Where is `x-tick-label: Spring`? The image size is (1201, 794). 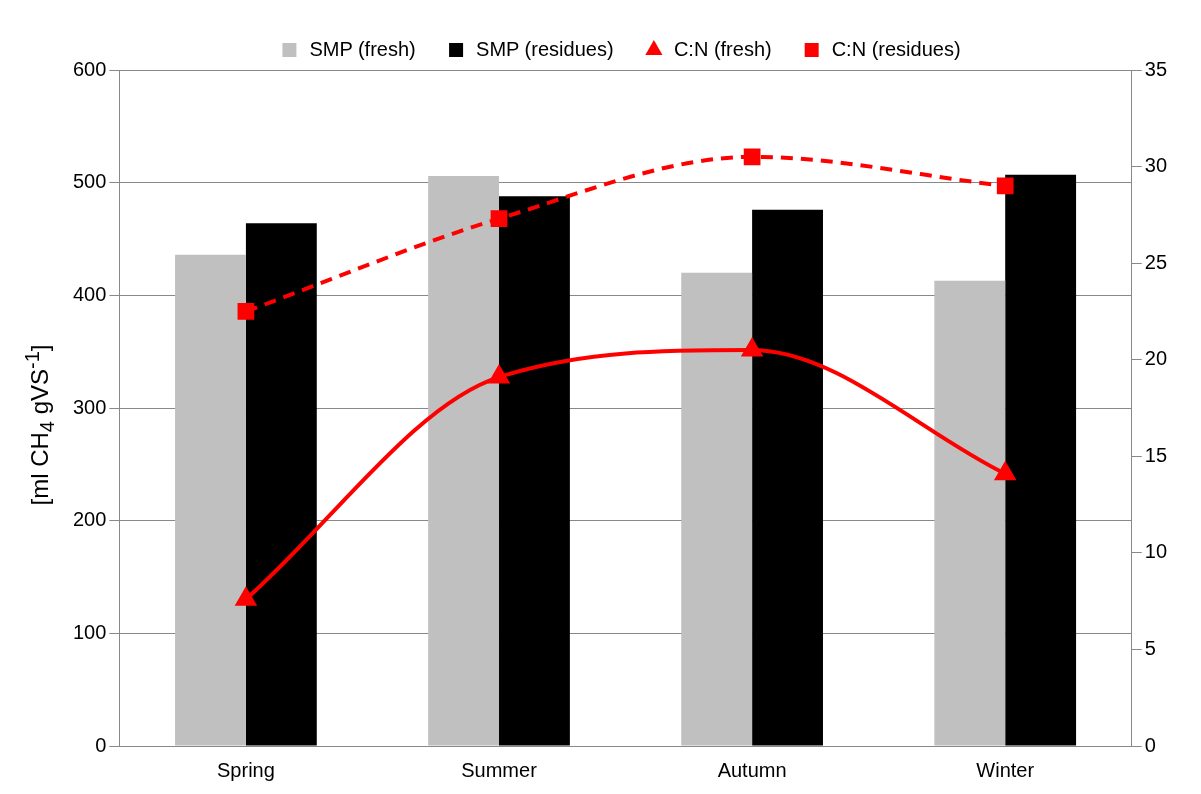 x-tick-label: Spring is located at coordinates (246, 769).